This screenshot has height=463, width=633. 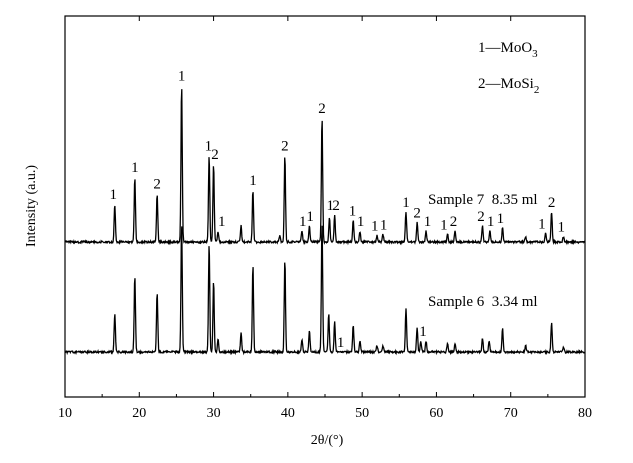 I want to click on legend-item-2: 2—MoSi2, so click(x=508, y=86).